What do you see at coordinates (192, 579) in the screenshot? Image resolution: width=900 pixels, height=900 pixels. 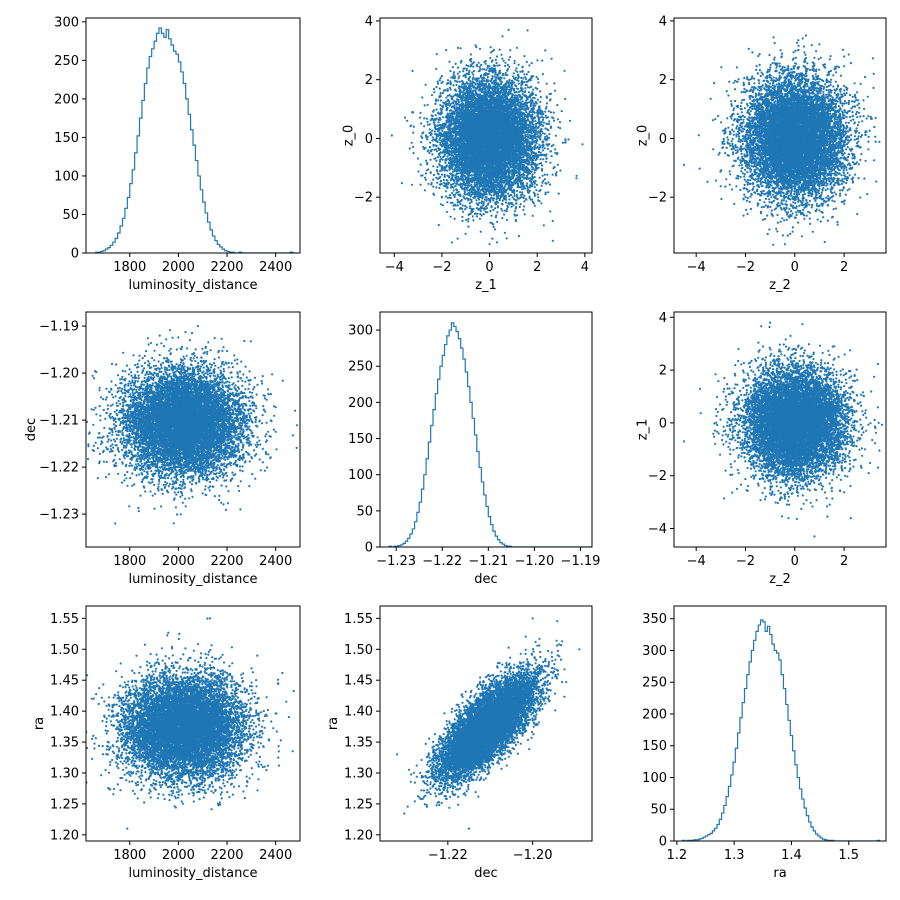 I see `scatter-luminosity-distance-dec-xlabel: luminosity_distance` at bounding box center [192, 579].